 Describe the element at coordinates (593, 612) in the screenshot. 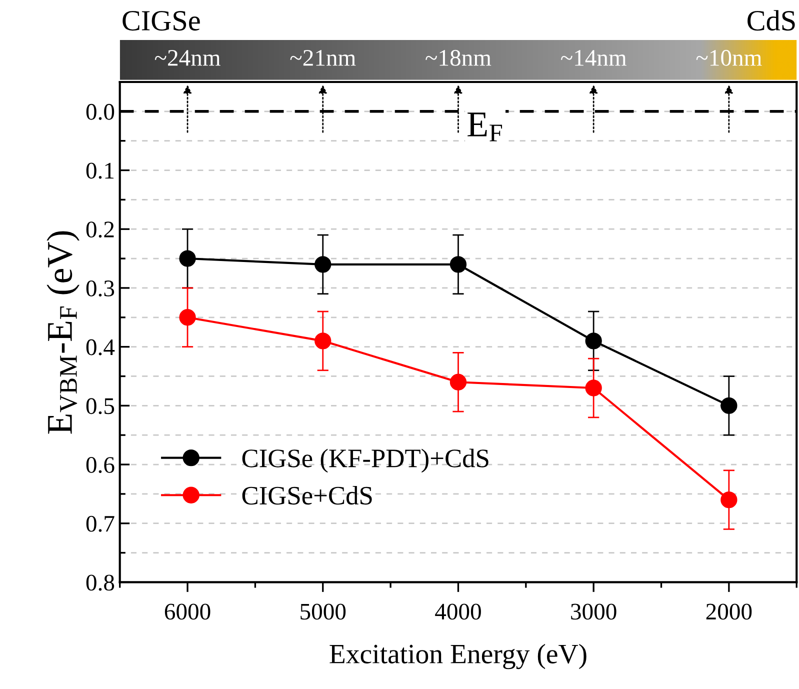

I see `x-tick-label: 3000` at that location.